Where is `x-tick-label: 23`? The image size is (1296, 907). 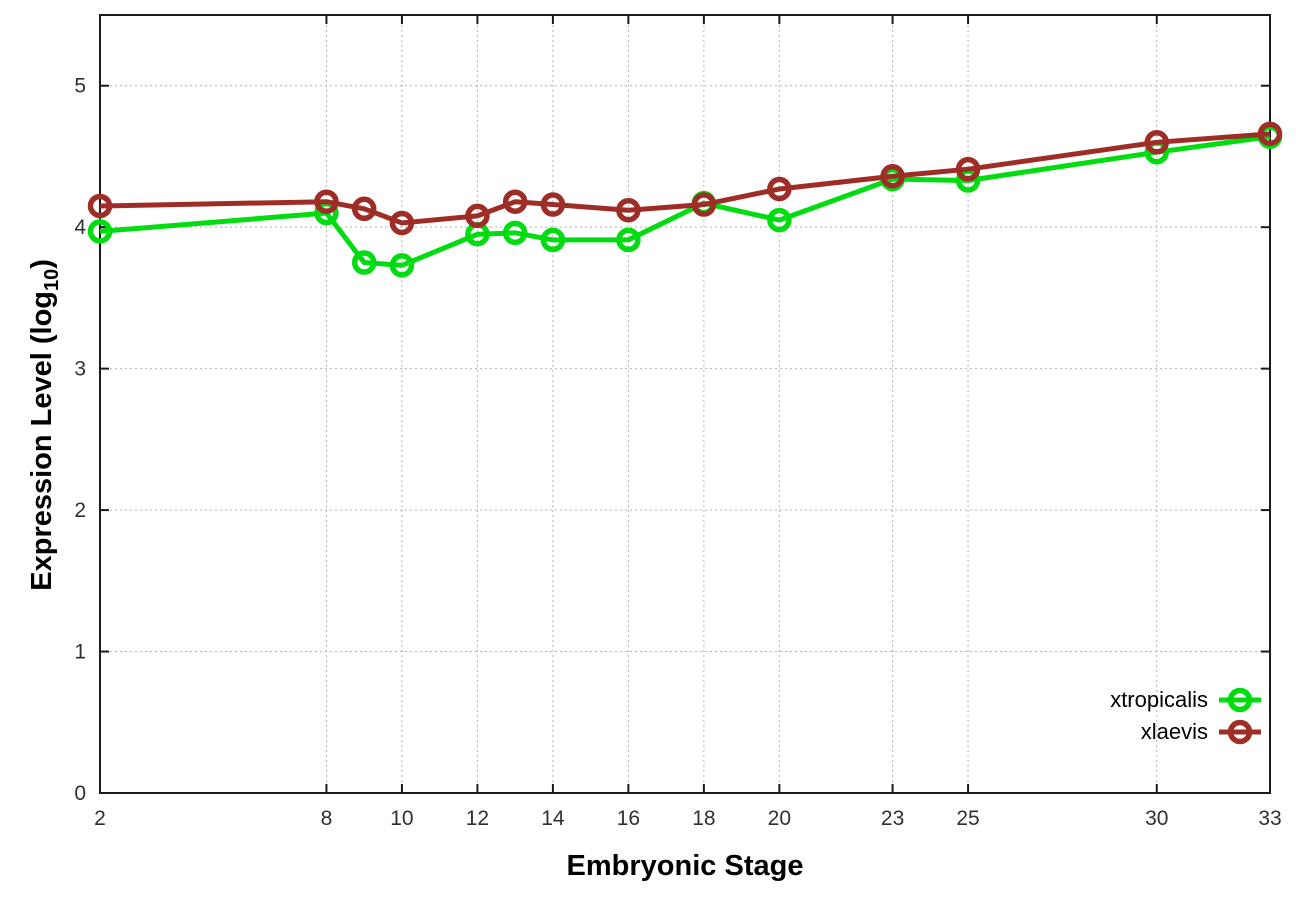
x-tick-label: 23 is located at coordinates (892, 818).